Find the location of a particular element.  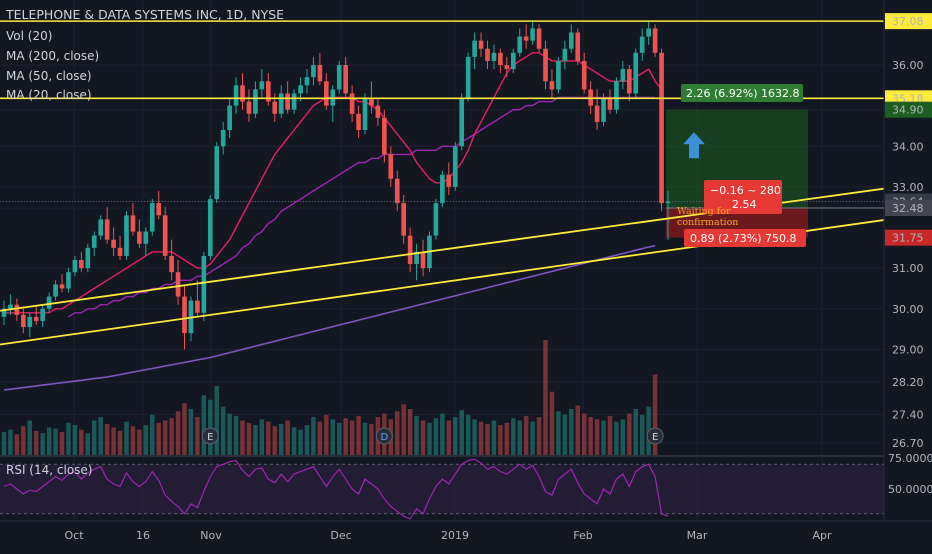

marker-label: E is located at coordinates (655, 437).